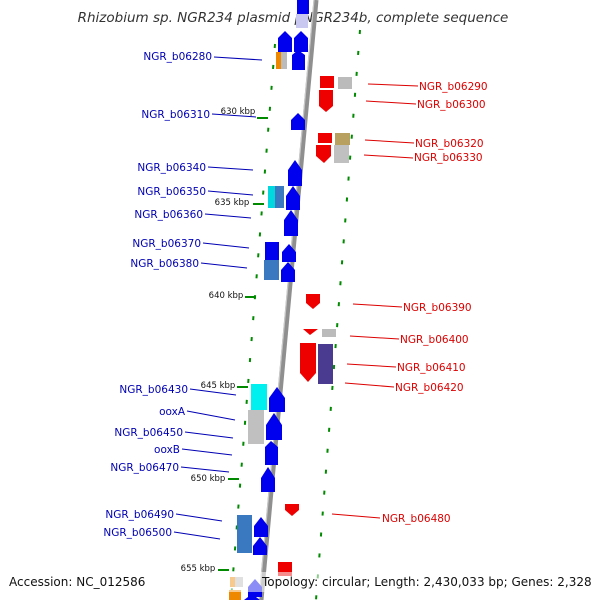  Describe the element at coordinates (177, 57) in the screenshot. I see `gene-label: NGR_b06280` at that location.